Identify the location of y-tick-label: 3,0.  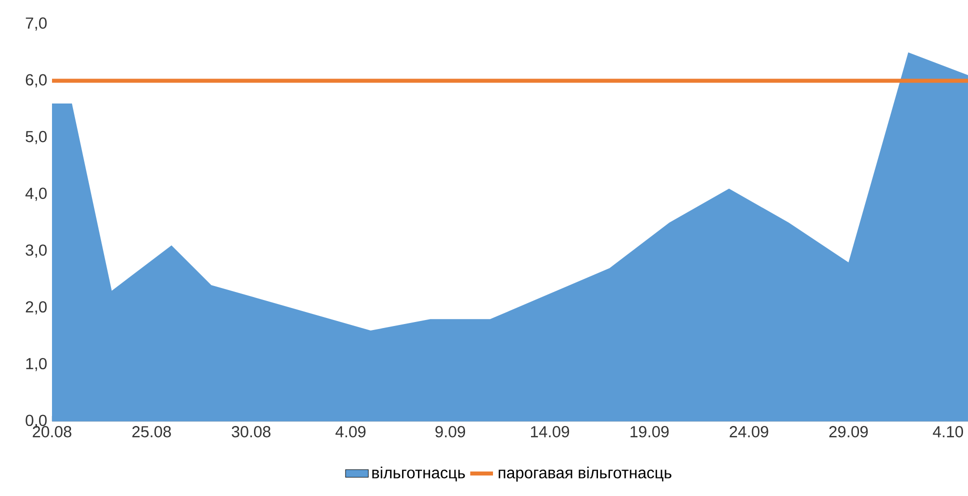
(36, 251).